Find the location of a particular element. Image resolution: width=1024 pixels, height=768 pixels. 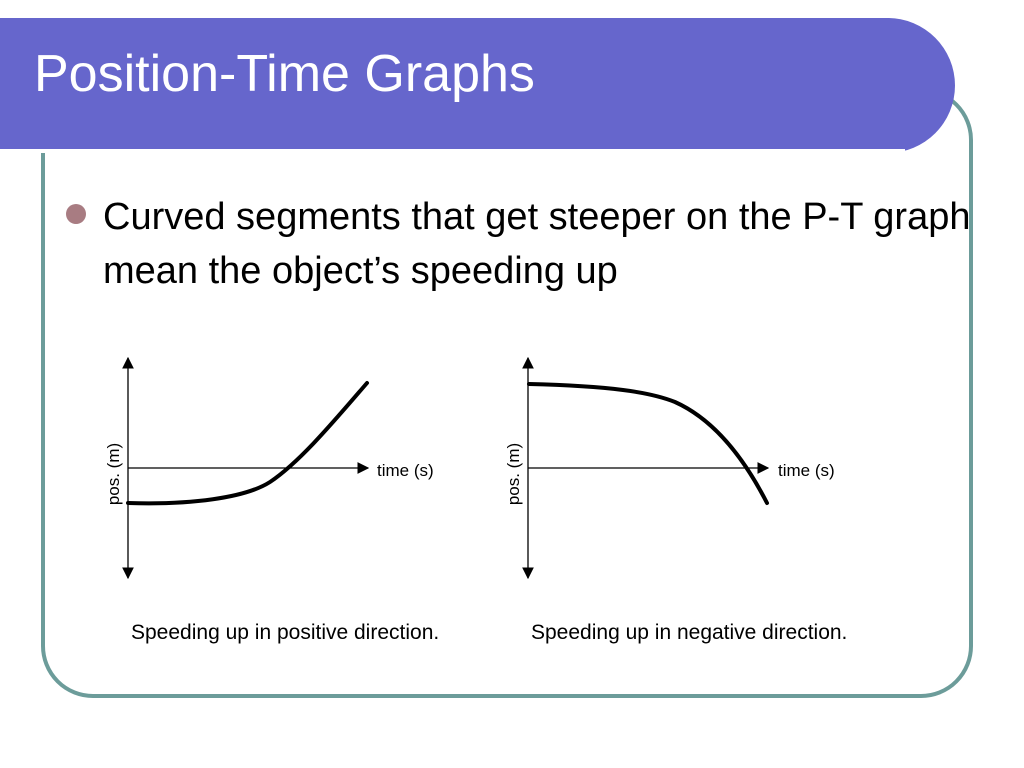

graph-positive: pos. (m) time (s) is located at coordinates (269, 468).